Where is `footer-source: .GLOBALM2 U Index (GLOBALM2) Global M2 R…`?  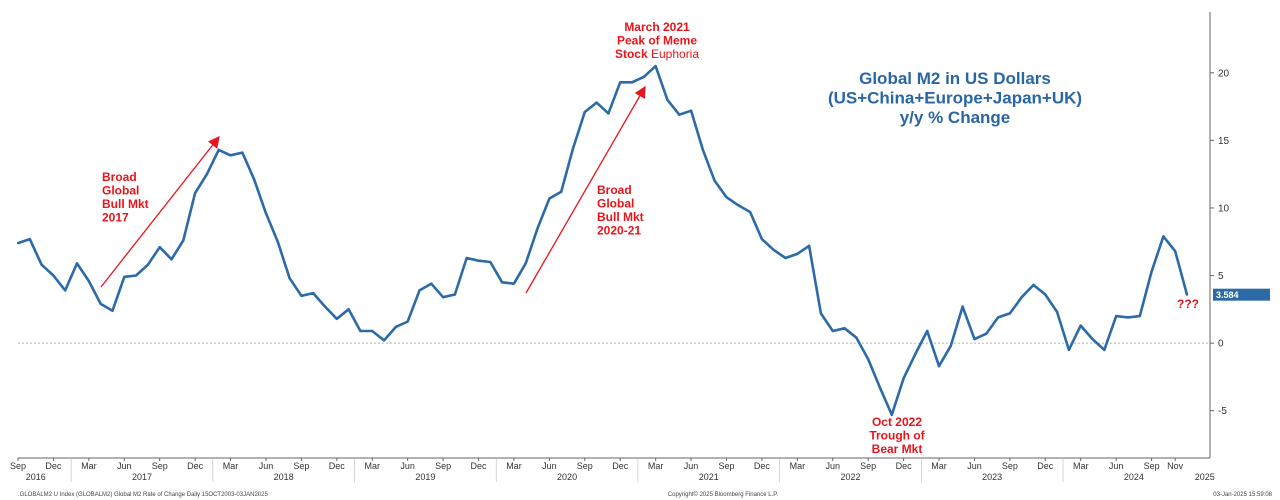
footer-source: .GLOBALM2 U Index (GLOBALM2) Global M2 R… is located at coordinates (143, 495).